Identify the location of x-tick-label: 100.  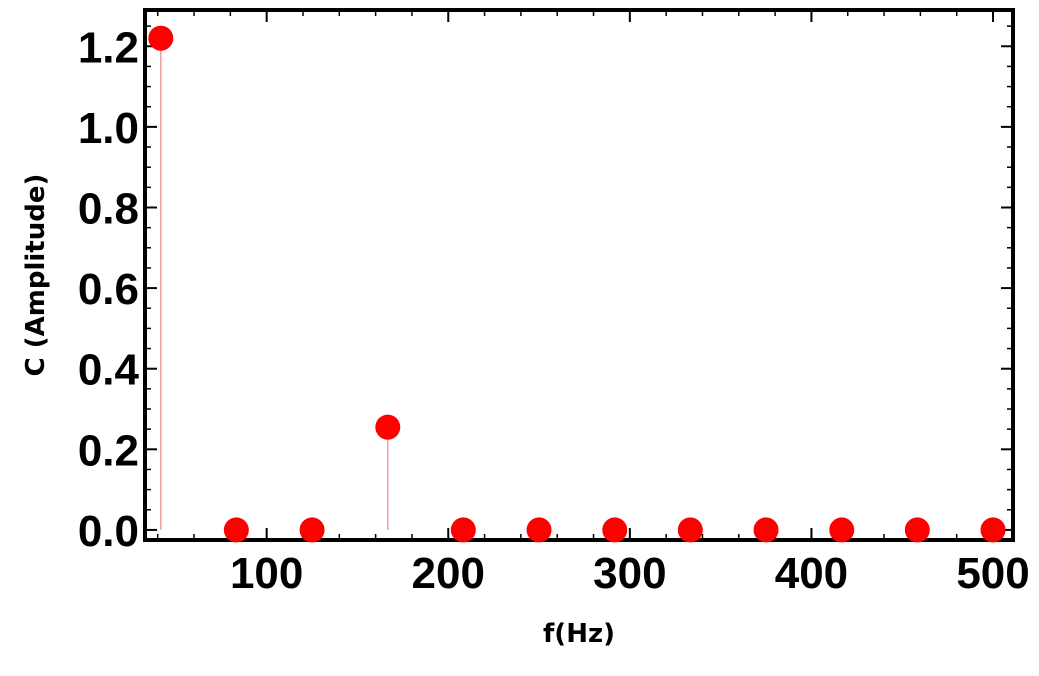
(266, 573).